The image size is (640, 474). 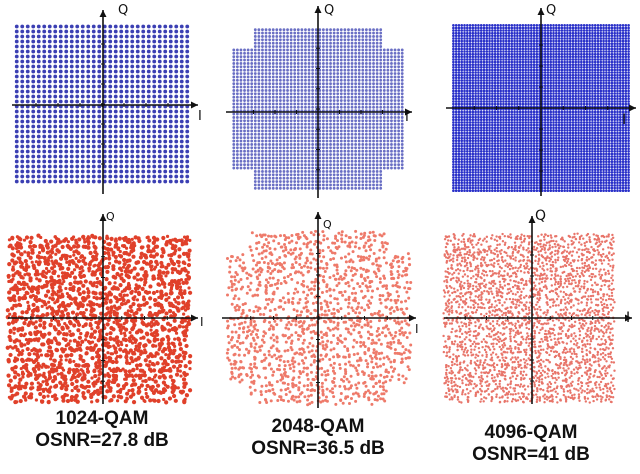 I want to click on constellation-points, so click(x=102, y=104).